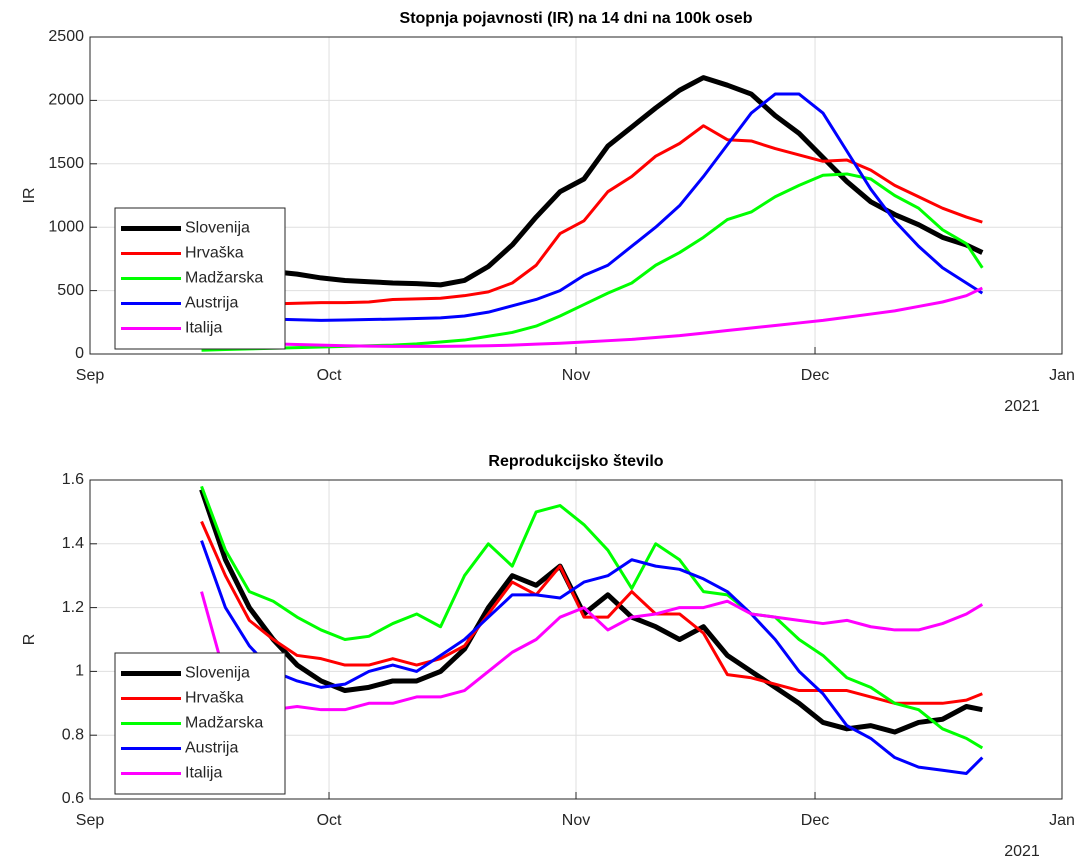 This screenshot has width=1086, height=862. Describe the element at coordinates (575, 461) in the screenshot. I see `chart-title: Reprodukcijsko število` at that location.